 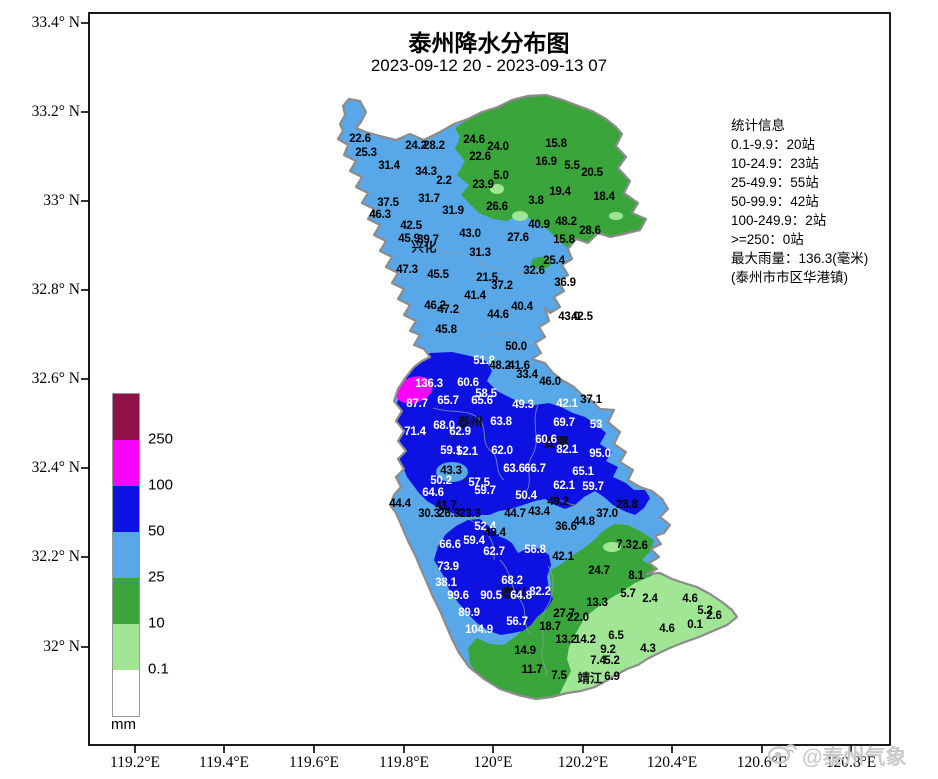 I want to click on chart-title: 泰州降水分布图, so click(x=489, y=43).